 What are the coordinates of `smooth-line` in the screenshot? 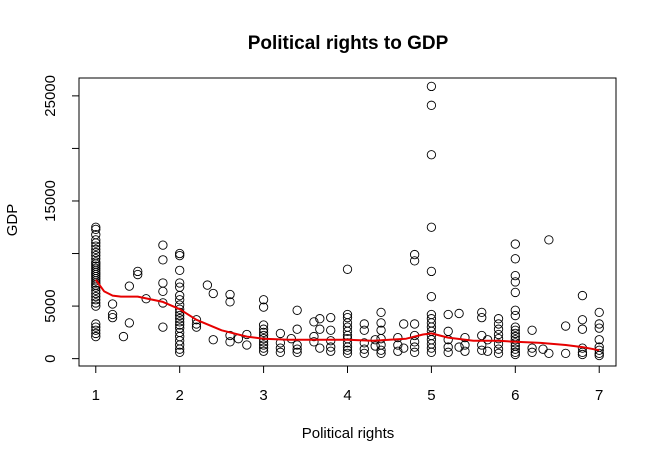 It's located at (347, 315).